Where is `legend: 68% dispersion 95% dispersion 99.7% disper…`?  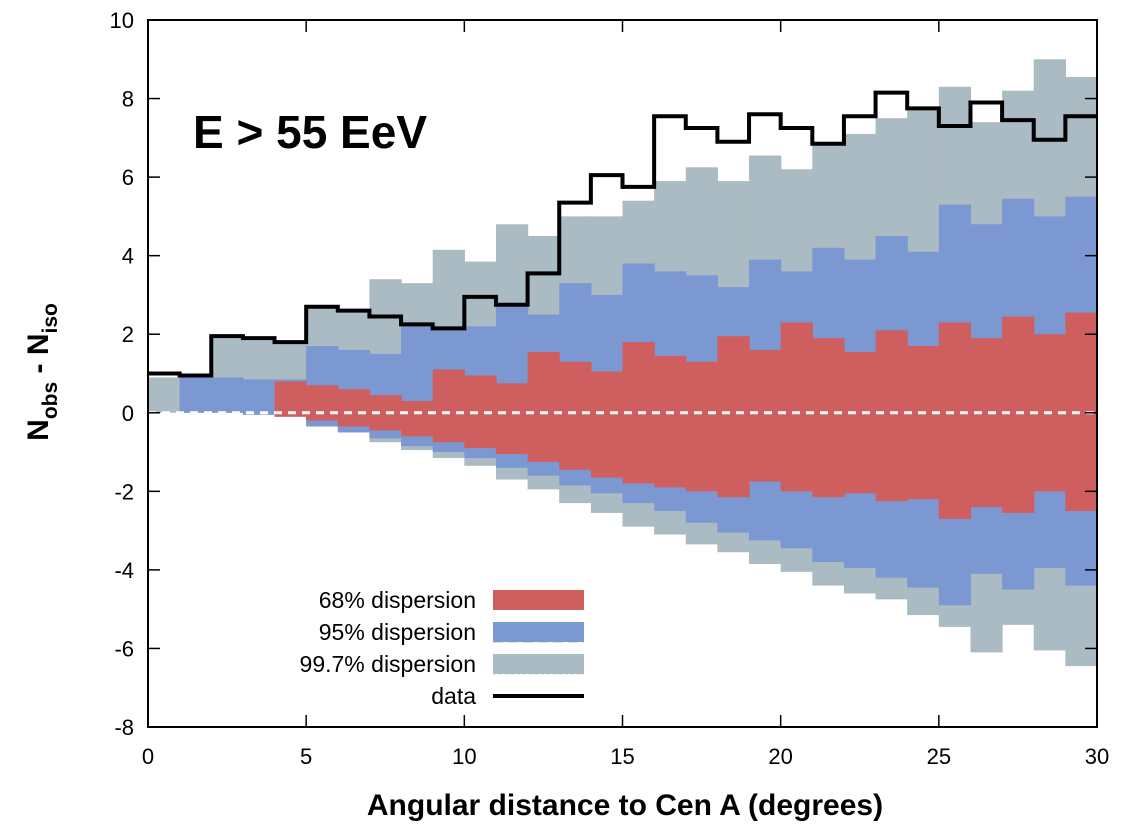 legend: 68% dispersion 95% dispersion 99.7% disper… is located at coordinates (442, 648).